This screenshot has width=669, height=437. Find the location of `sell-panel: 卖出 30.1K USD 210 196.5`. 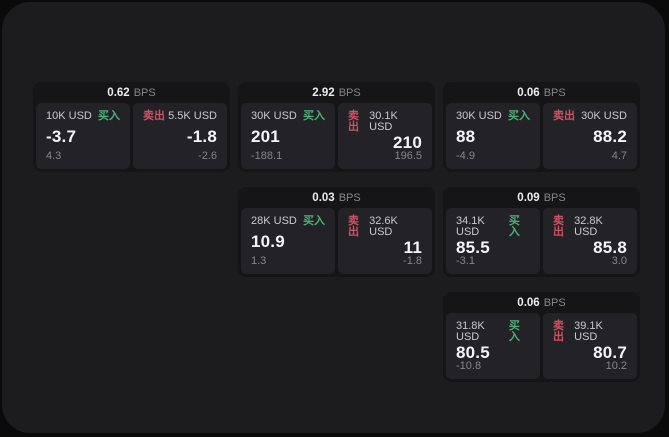

sell-panel: 卖出 30.1K USD 210 196.5 is located at coordinates (385, 136).